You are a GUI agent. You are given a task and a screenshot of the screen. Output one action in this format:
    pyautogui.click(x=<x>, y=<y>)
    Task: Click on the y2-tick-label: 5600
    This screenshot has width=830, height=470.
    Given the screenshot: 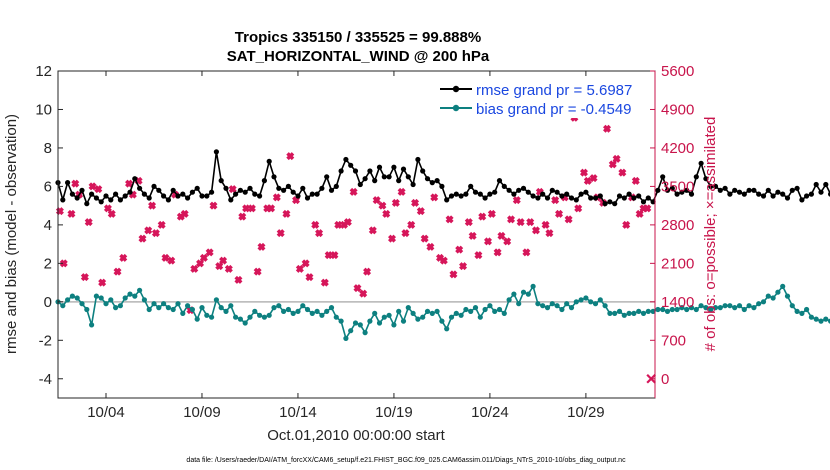 What is the action you would take?
    pyautogui.click(x=677, y=71)
    